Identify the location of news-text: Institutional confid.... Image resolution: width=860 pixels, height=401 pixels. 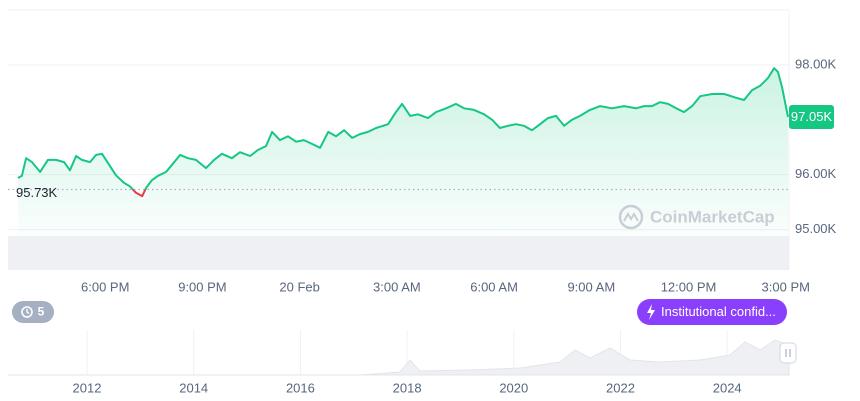
(718, 311).